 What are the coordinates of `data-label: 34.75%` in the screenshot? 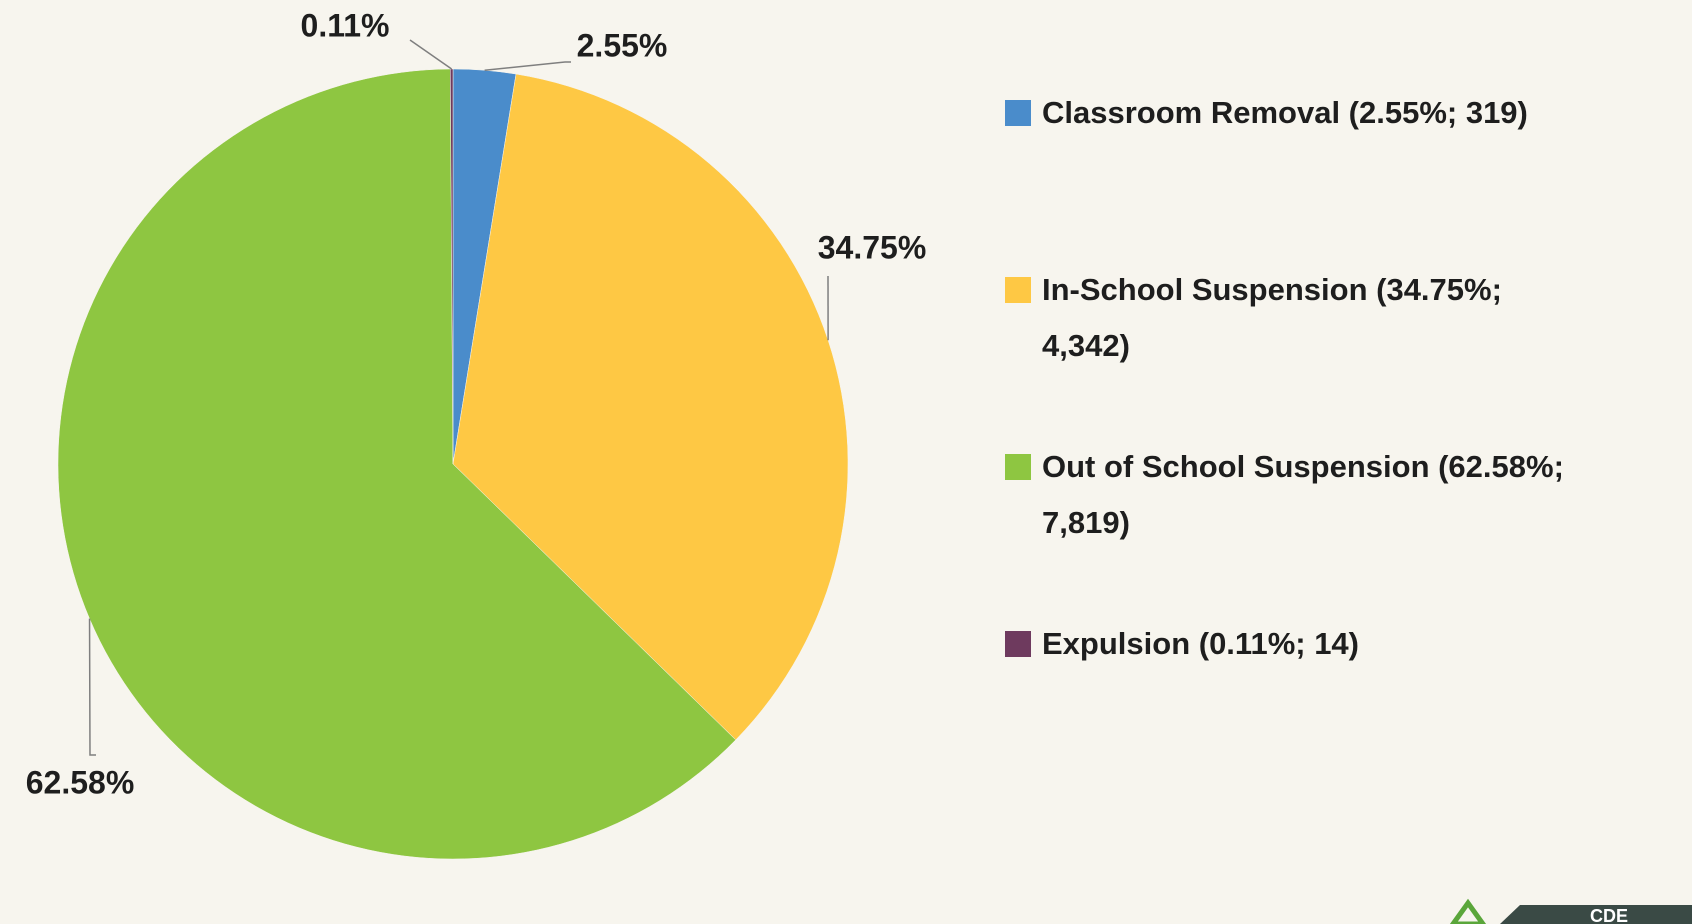 It's located at (872, 247).